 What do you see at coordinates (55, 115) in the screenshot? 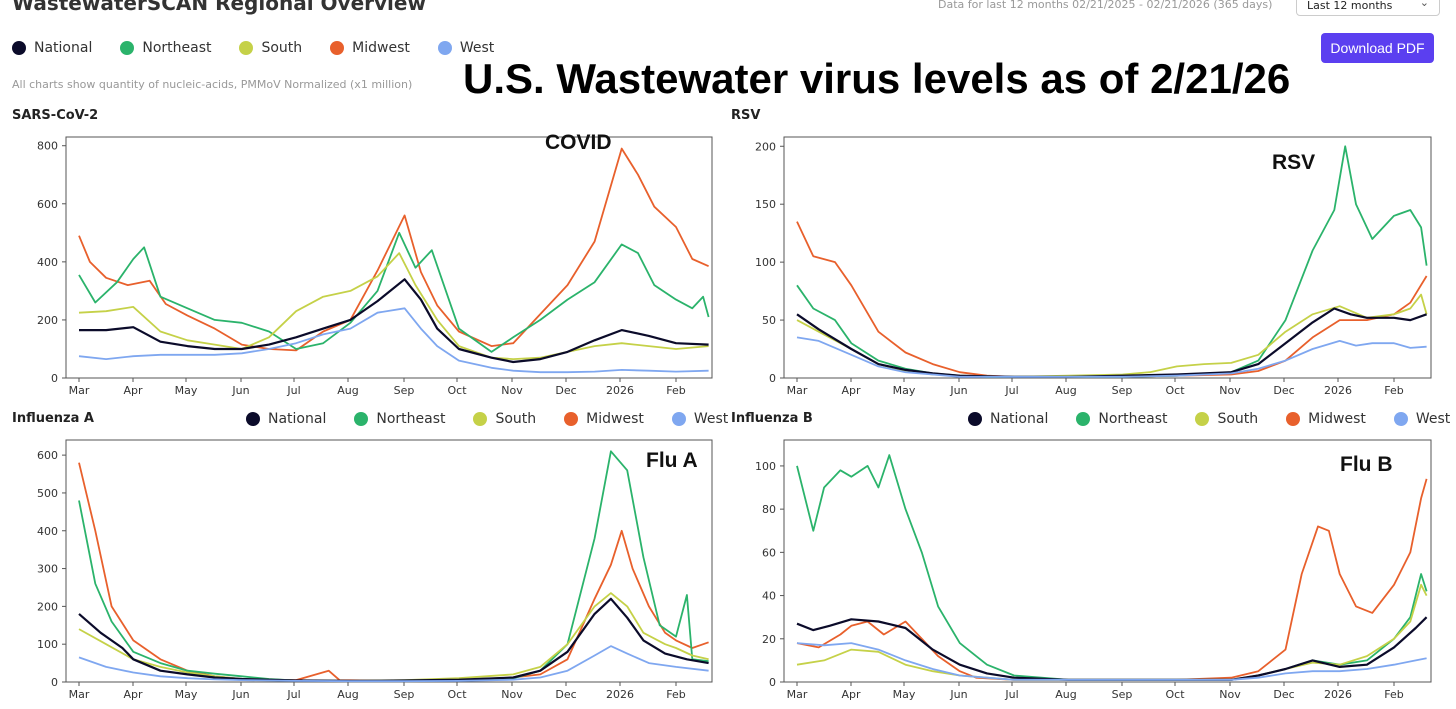
I see `chart-title-sars-cov-2: SARS-CoV-2` at bounding box center [55, 115].